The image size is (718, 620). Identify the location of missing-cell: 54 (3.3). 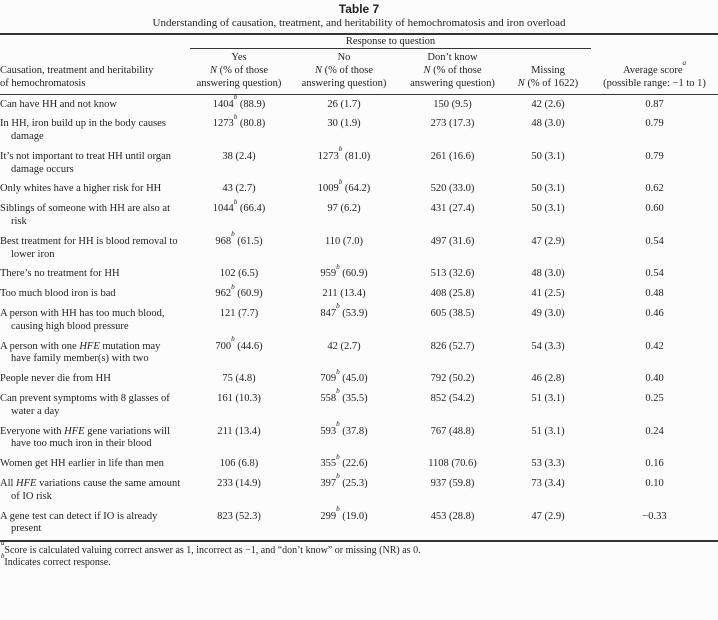
(548, 346).